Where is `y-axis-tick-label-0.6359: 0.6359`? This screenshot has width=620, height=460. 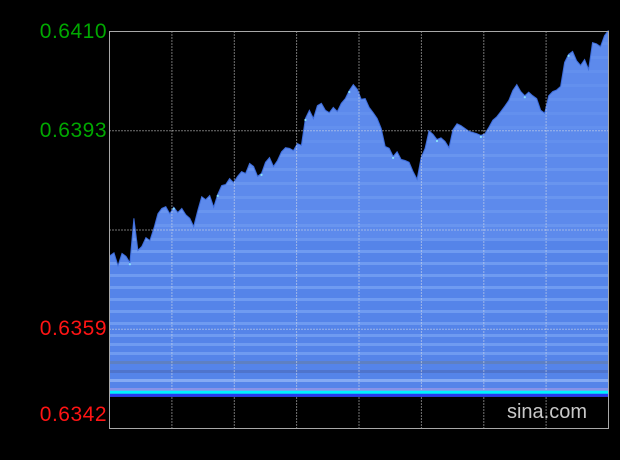 y-axis-tick-label-0.6359: 0.6359 is located at coordinates (73, 328).